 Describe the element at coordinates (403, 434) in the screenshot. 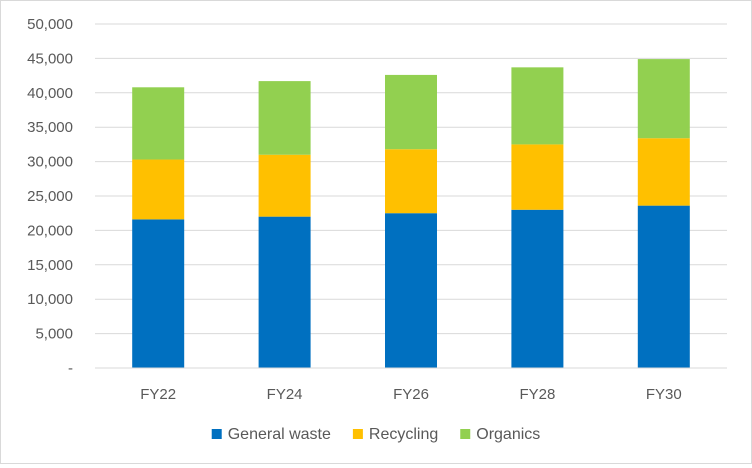

I see `legend-label: Recycling` at that location.